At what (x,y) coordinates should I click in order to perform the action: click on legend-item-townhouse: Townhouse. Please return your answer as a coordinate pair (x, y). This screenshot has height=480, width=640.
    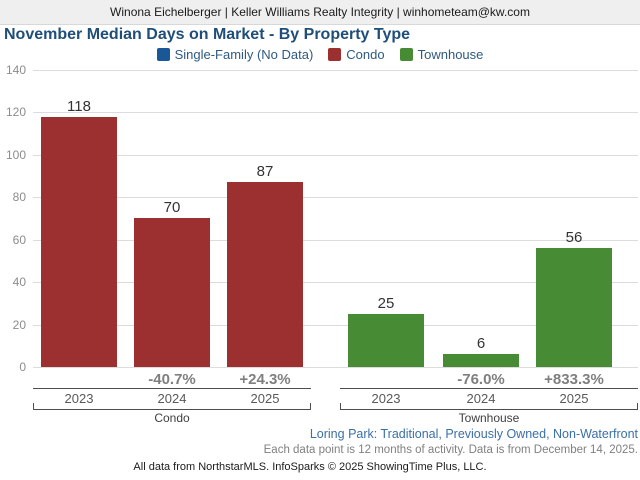
    Looking at the image, I should click on (441, 54).